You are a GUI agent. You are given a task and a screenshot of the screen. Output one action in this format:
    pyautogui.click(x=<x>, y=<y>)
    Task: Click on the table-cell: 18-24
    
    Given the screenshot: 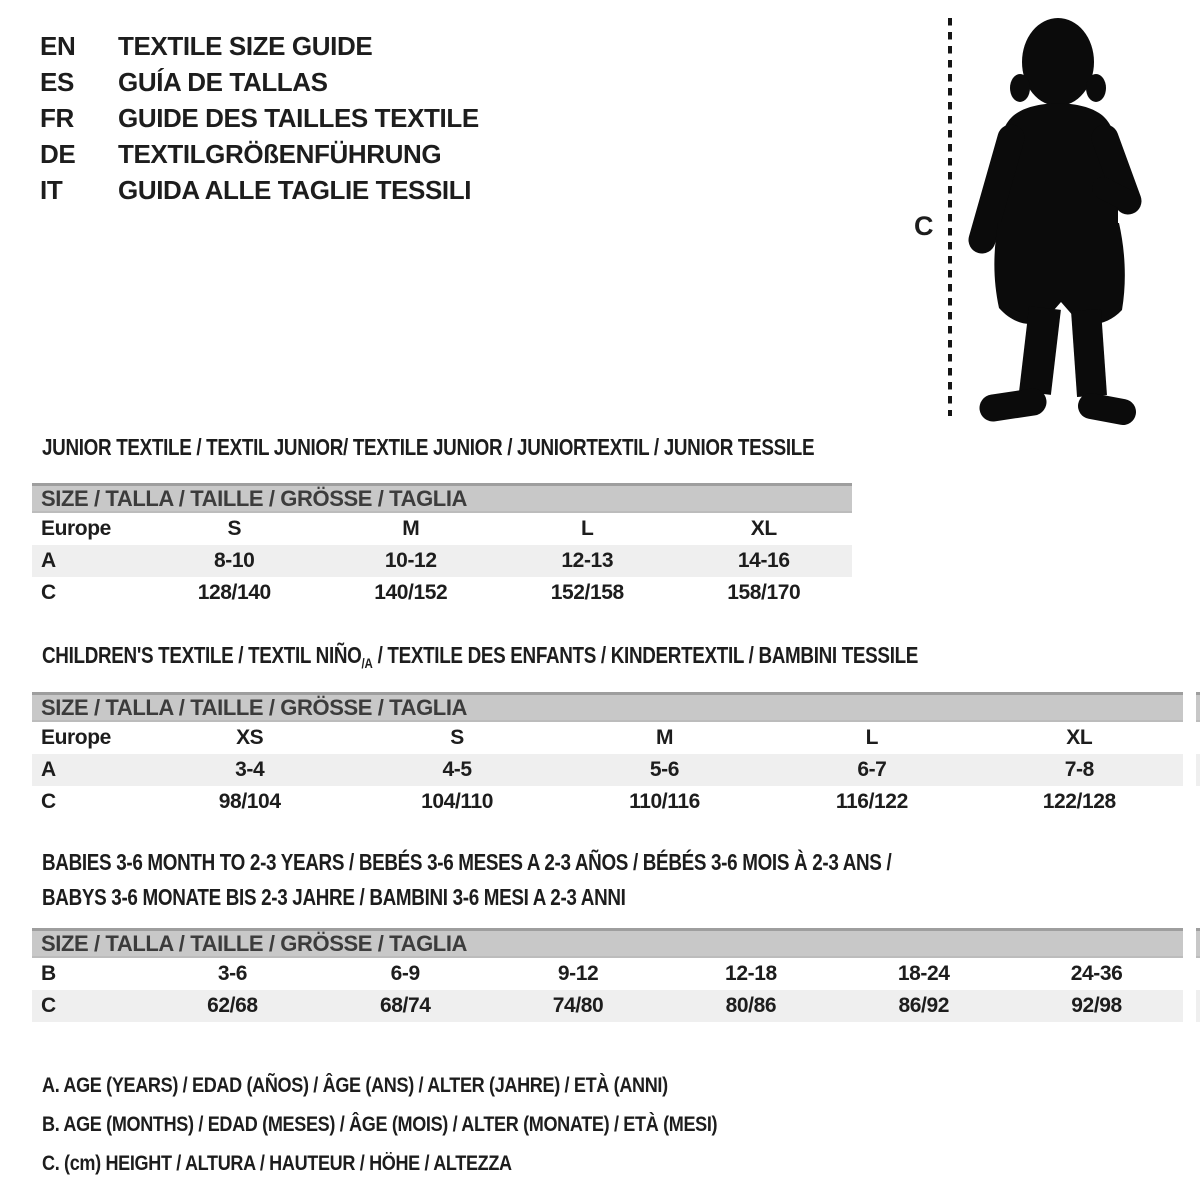 What is the action you would take?
    pyautogui.click(x=923, y=973)
    